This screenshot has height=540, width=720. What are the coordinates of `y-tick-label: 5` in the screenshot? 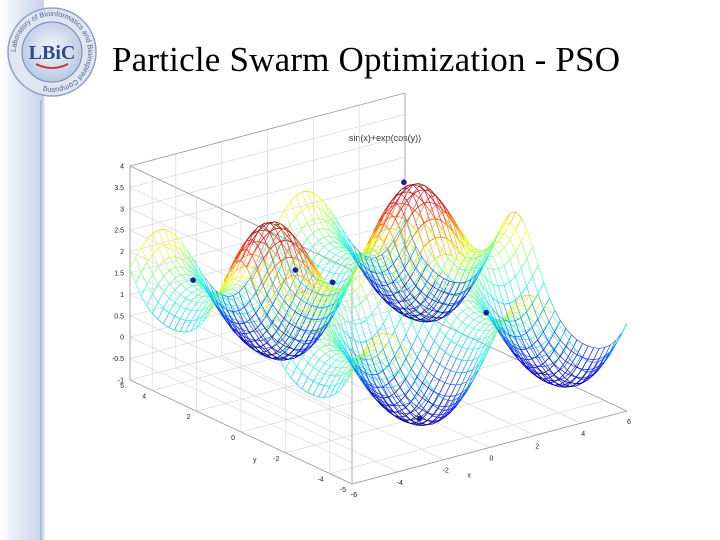 It's located at (122, 386).